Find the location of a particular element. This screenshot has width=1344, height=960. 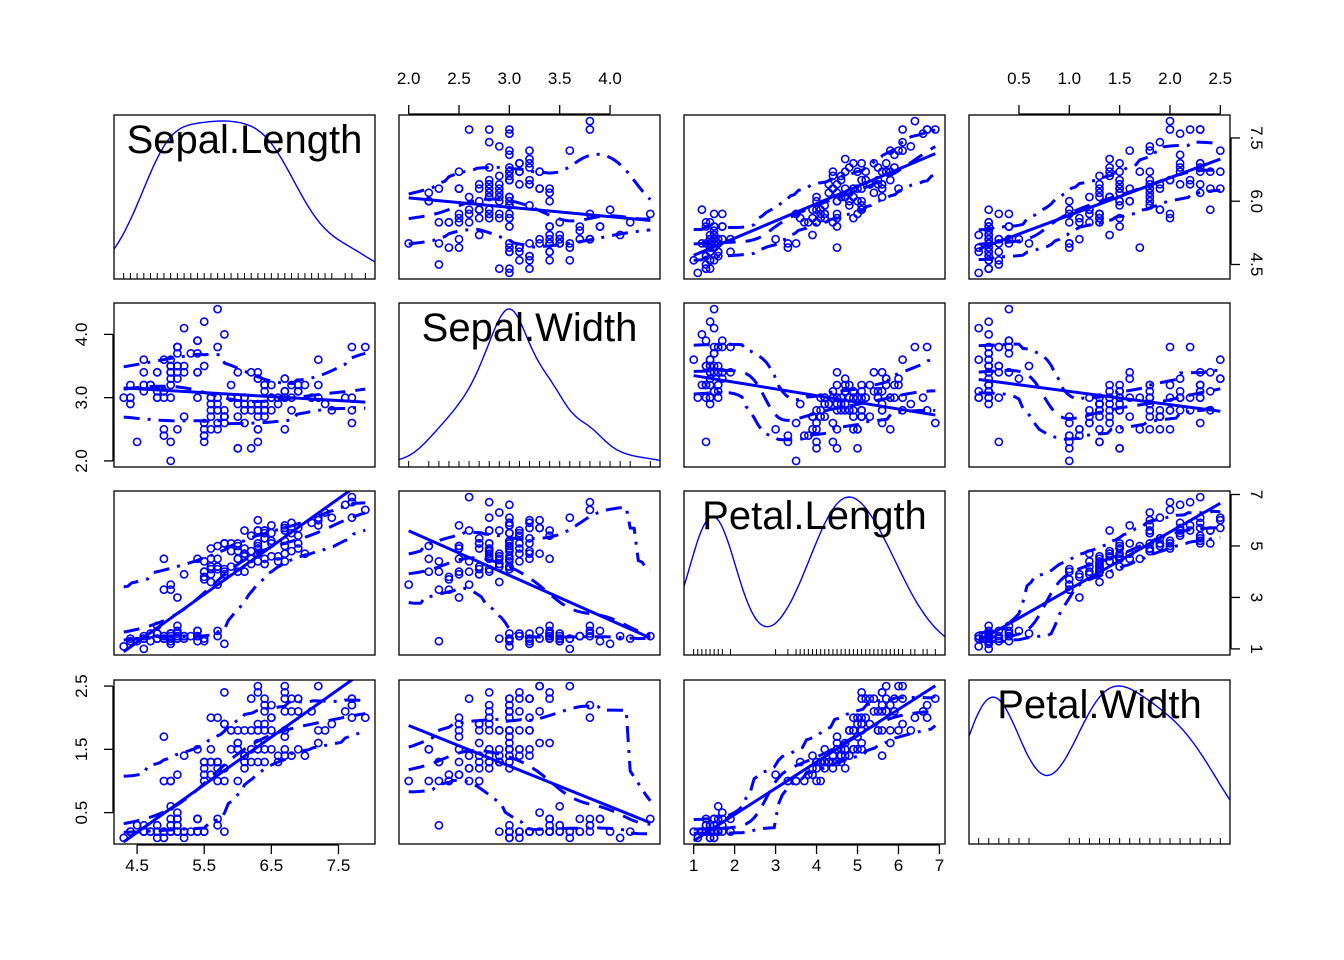

smoother-upper-band is located at coordinates (244, 545).